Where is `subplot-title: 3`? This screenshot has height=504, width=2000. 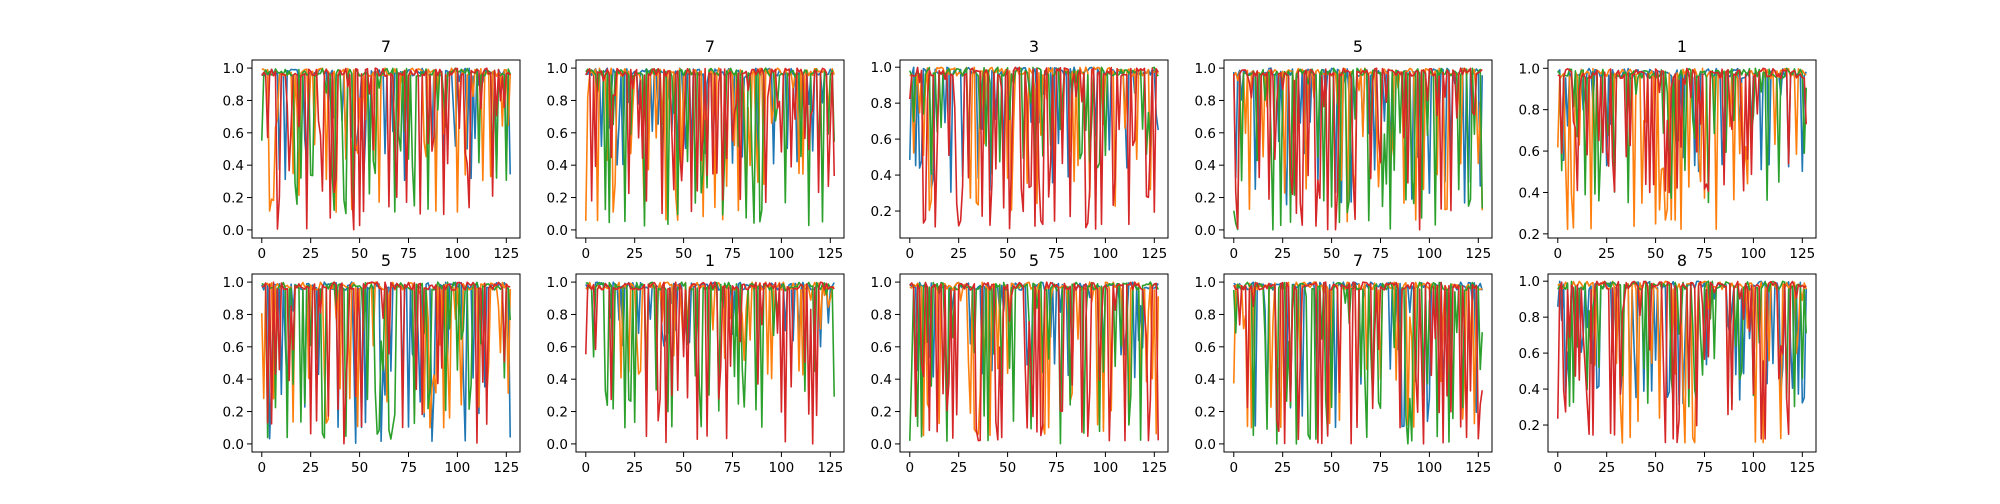 subplot-title: 3 is located at coordinates (1034, 46).